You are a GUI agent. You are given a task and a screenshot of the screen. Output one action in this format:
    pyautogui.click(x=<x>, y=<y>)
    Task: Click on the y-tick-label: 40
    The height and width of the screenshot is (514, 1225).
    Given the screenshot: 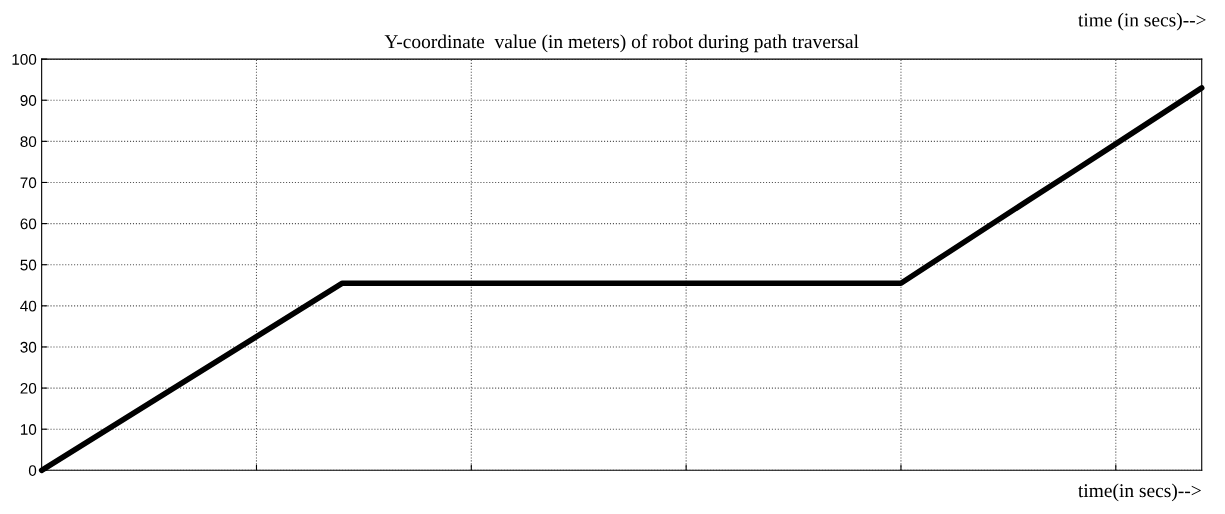 What is the action you would take?
    pyautogui.click(x=28, y=306)
    